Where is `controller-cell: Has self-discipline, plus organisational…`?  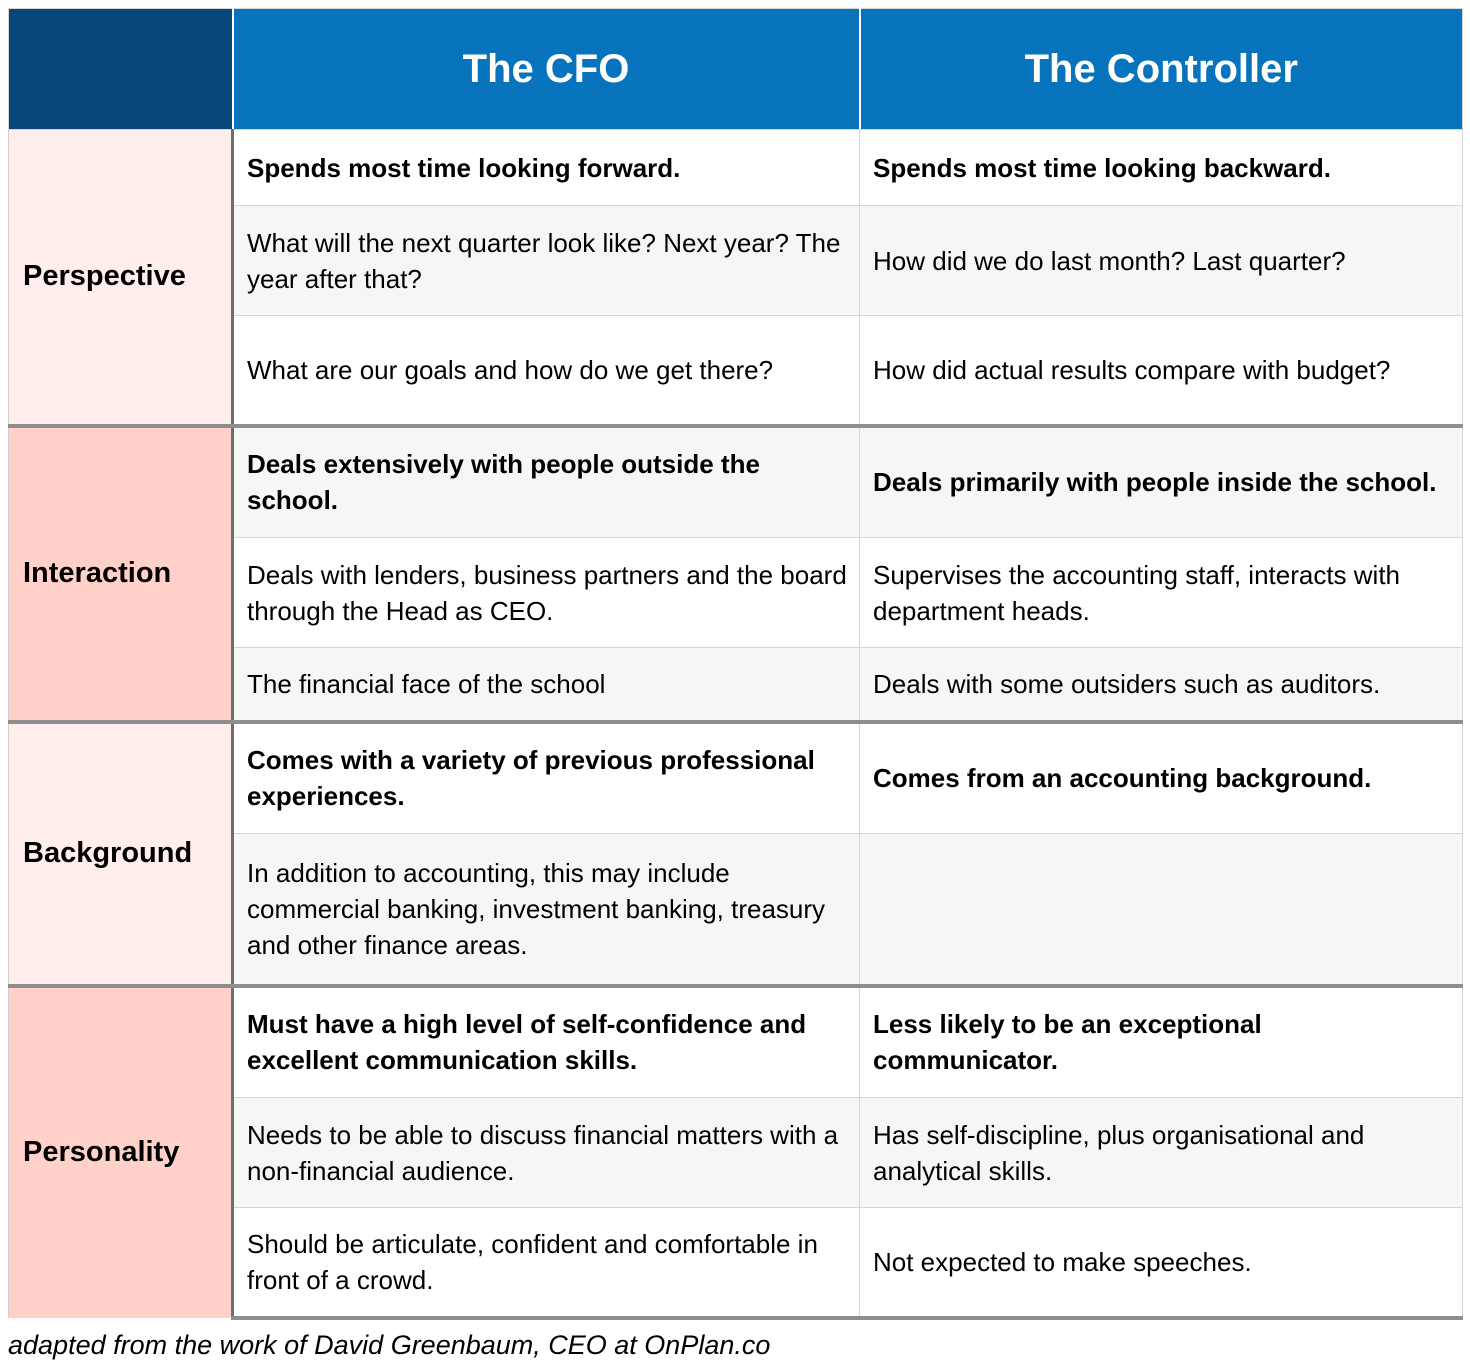 controller-cell: Has self-discipline, plus organisational… is located at coordinates (1161, 1152).